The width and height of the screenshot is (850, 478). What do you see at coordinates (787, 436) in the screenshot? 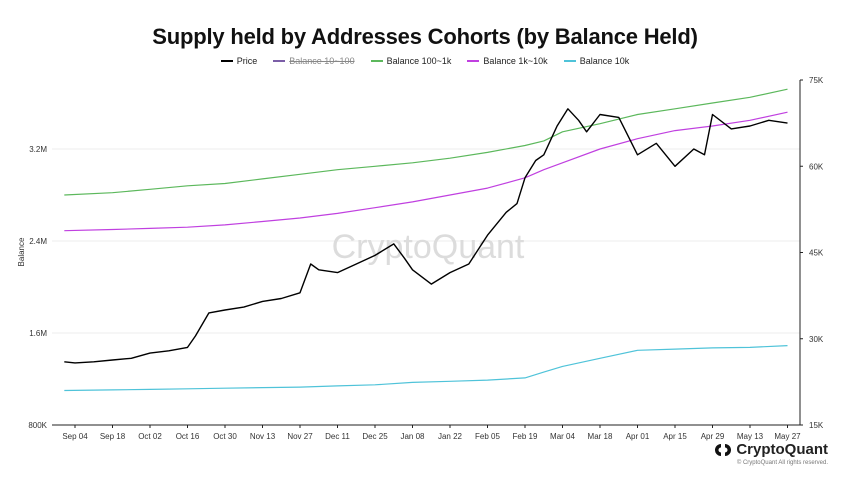
I see `x-tick-label: May 27` at bounding box center [787, 436].